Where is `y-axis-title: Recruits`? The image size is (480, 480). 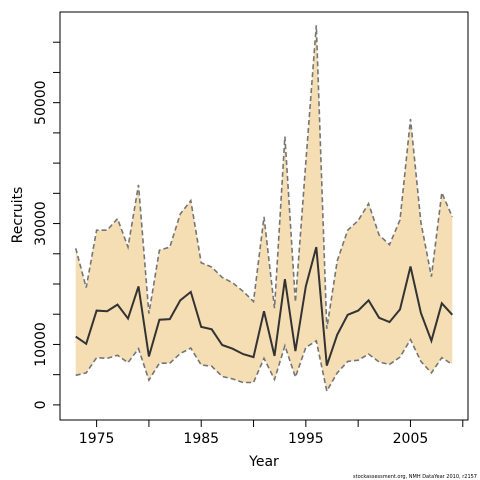
y-axis-title: Recruits is located at coordinates (18, 215).